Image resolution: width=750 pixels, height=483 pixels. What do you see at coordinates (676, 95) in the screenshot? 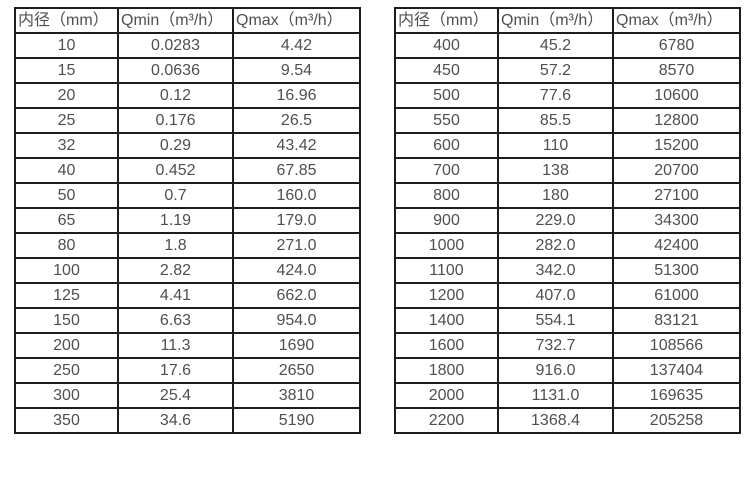
I see `table-cell: 10600` at bounding box center [676, 95].